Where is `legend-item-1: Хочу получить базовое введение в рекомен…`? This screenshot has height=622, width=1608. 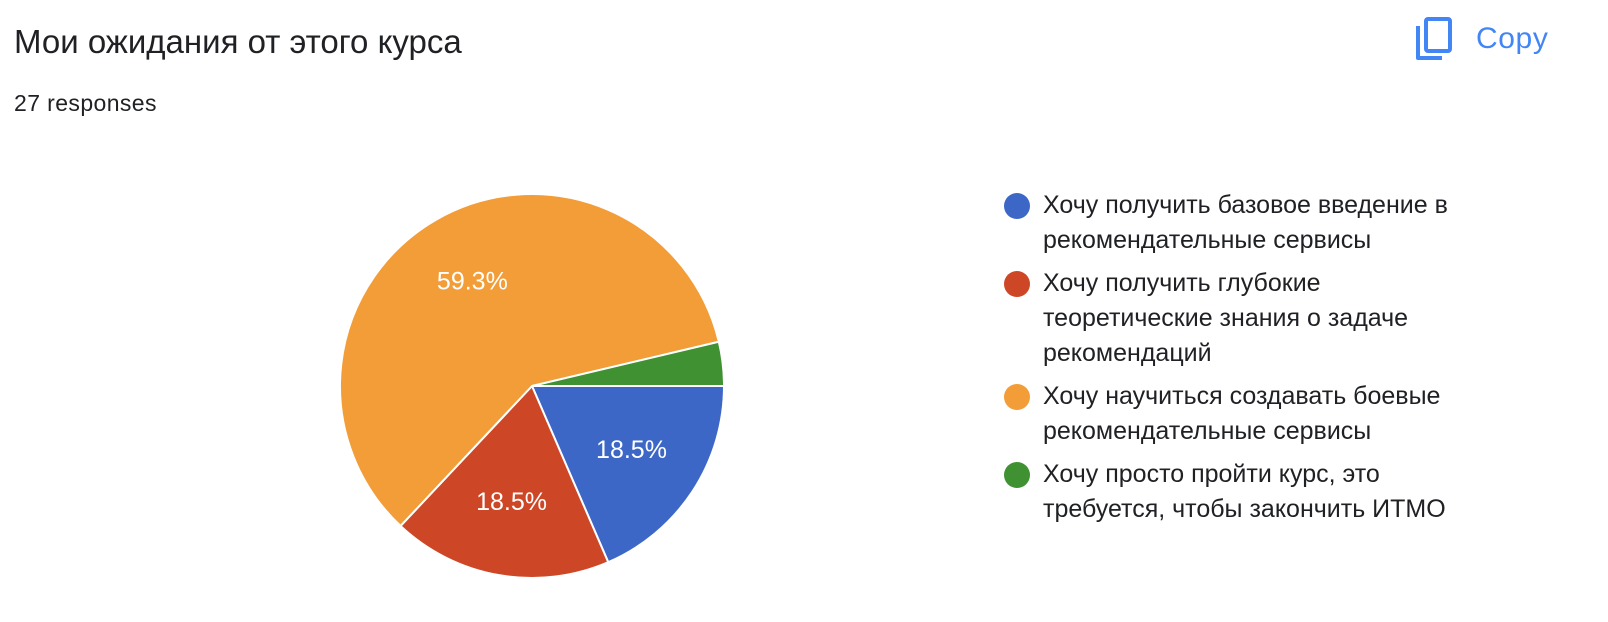
legend-item-1: Хочу получить базовое введение в рекомен… is located at coordinates (1264, 223).